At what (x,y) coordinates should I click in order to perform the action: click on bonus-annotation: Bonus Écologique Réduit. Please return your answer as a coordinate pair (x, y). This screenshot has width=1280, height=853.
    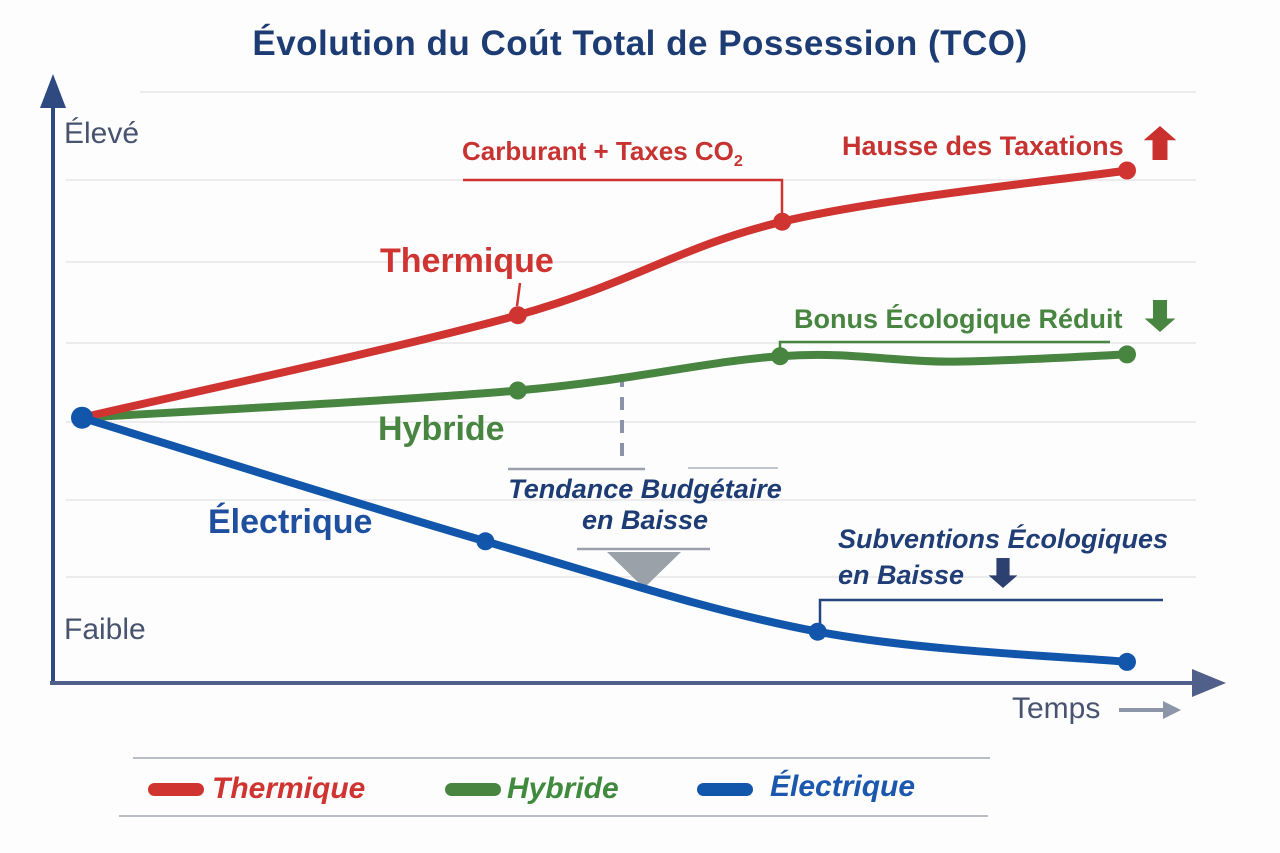
    Looking at the image, I should click on (985, 317).